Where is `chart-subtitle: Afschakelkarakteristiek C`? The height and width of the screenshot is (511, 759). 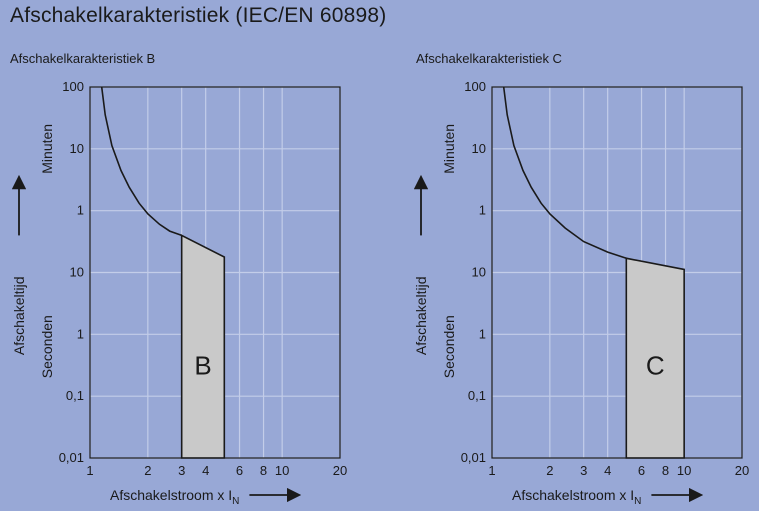 chart-subtitle: Afschakelkarakteristiek C is located at coordinates (489, 58).